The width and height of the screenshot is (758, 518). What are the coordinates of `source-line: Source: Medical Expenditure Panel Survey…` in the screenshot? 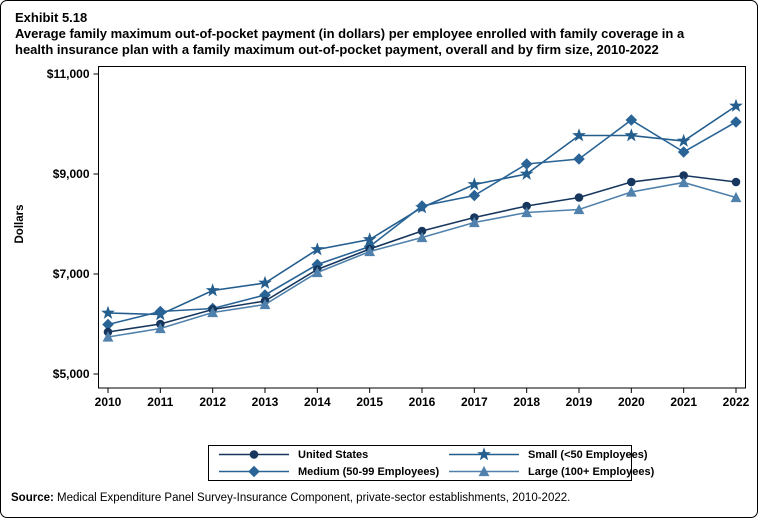 It's located at (381, 498).